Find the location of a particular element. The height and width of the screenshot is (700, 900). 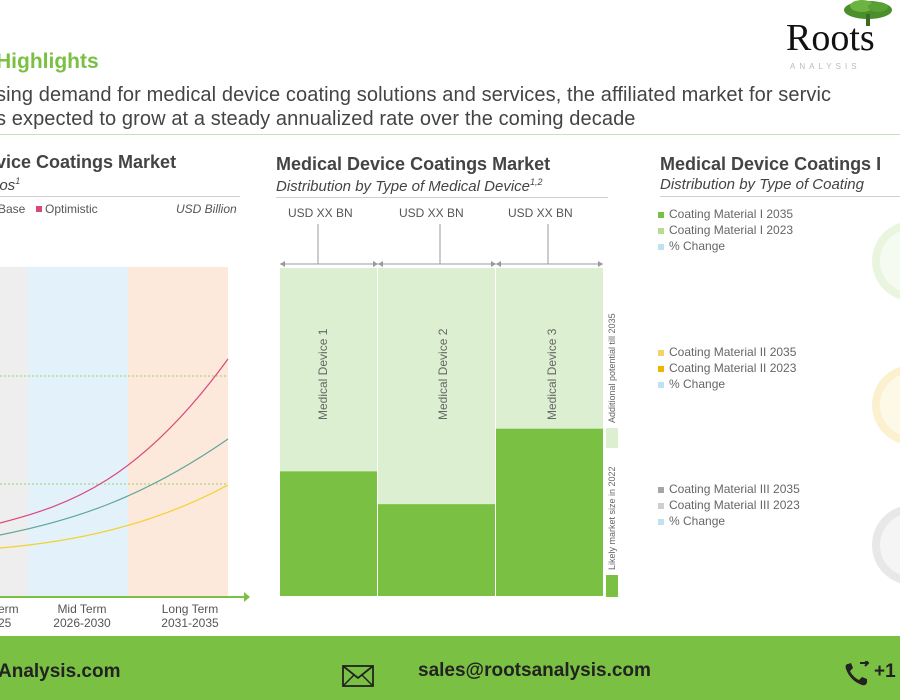

left-panel-rule is located at coordinates (120, 196).